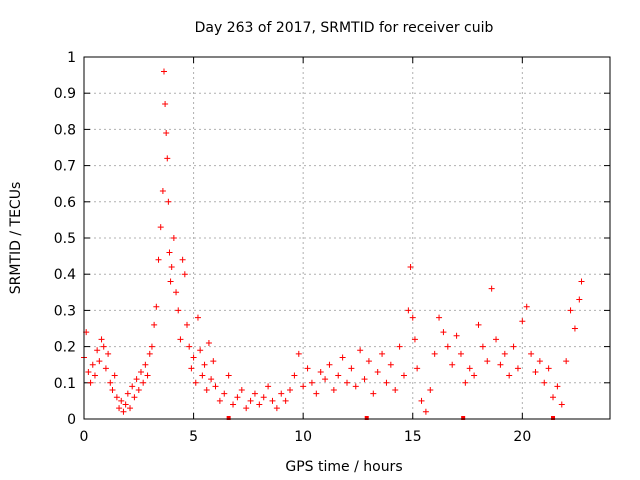 The width and height of the screenshot is (640, 480). I want to click on y-tick-label: 0.4, so click(65, 275).